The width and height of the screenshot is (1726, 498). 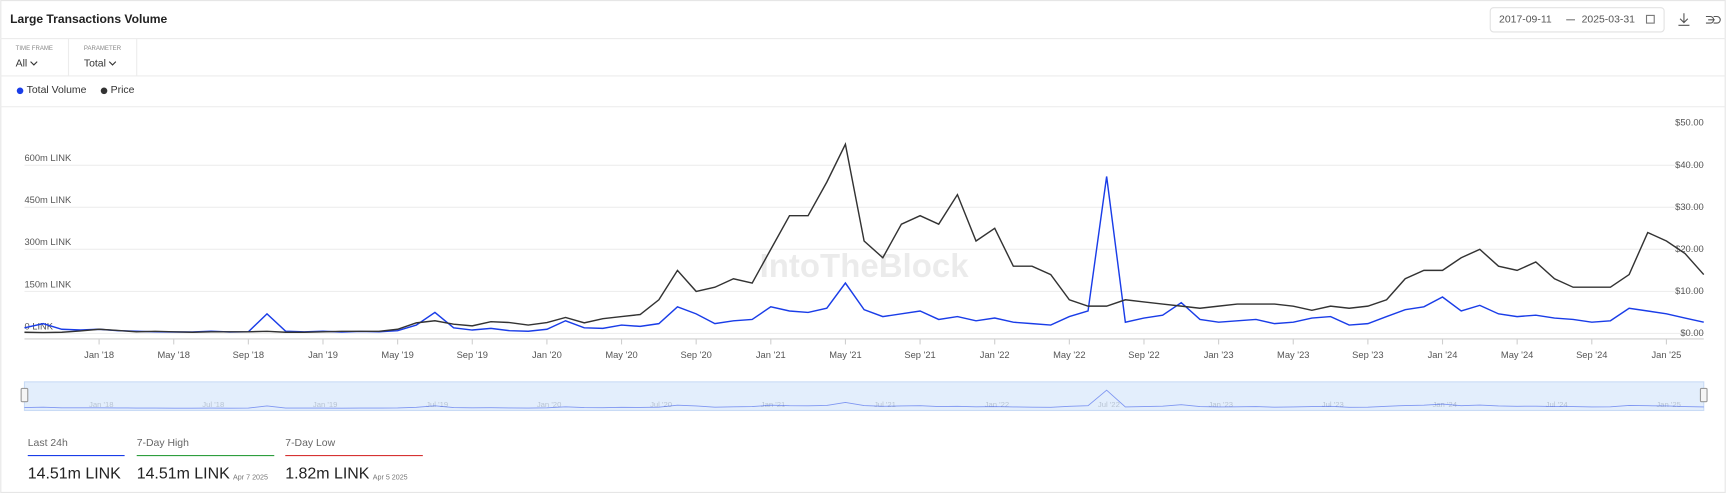 What do you see at coordinates (248, 355) in the screenshot?
I see `x-tick-label: Sep '18` at bounding box center [248, 355].